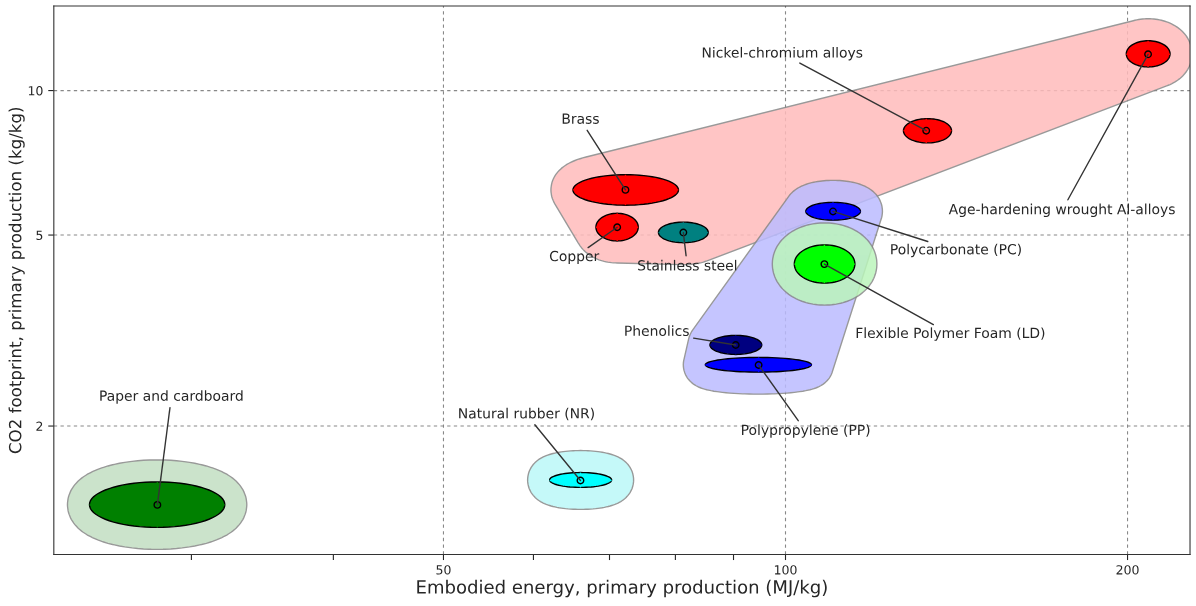 Image resolution: width=1196 pixels, height=606 pixels. What do you see at coordinates (171, 397) in the screenshot?
I see `annotation: Paper and cardboard` at bounding box center [171, 397].